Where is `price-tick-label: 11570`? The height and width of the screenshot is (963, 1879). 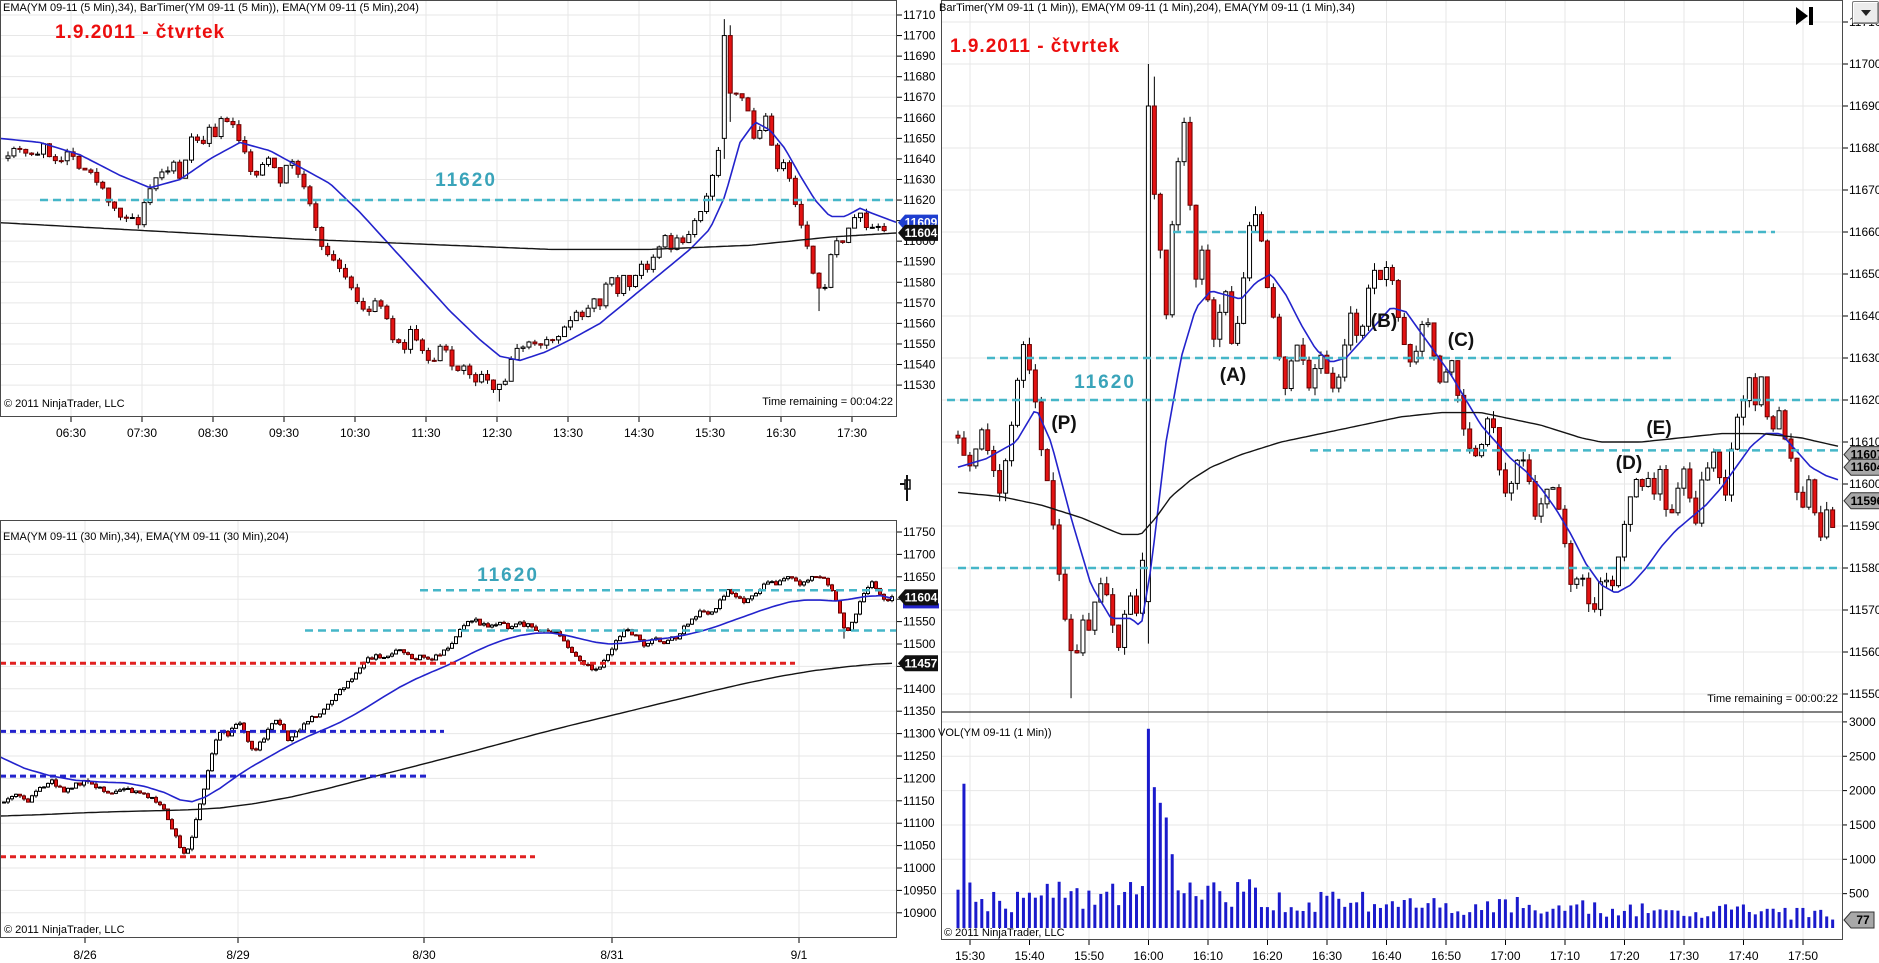
price-tick-label: 11570 is located at coordinates (919, 303).